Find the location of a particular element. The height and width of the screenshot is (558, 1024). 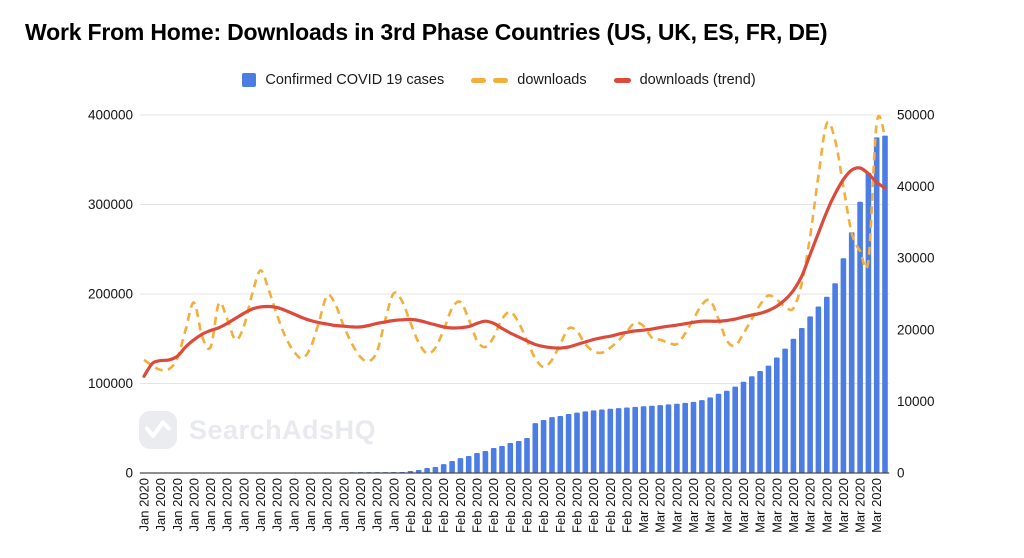

y-axis-label-right: 40000 is located at coordinates (916, 186).